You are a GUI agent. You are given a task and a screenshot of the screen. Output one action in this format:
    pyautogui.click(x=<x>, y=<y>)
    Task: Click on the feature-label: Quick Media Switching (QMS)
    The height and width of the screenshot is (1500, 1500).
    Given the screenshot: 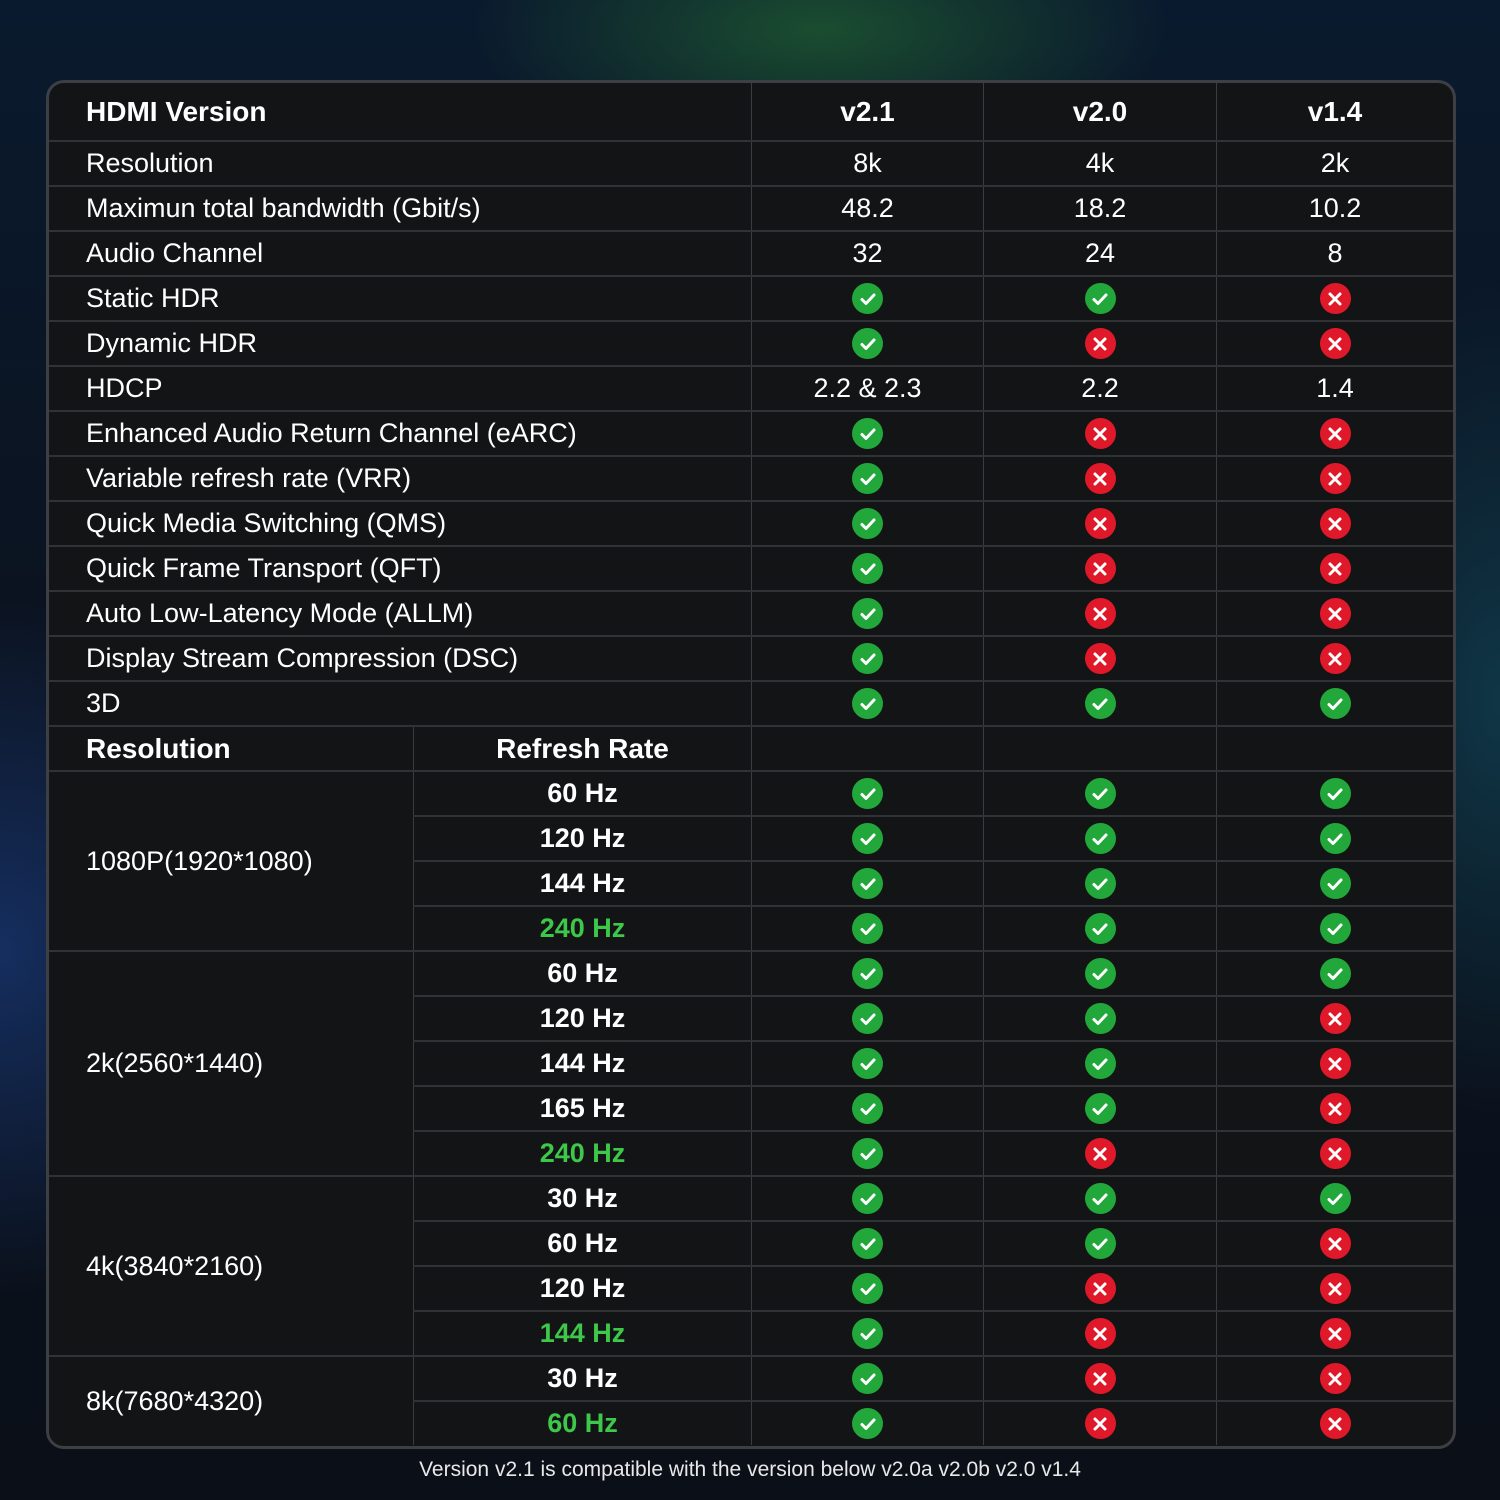 What is the action you would take?
    pyautogui.click(x=266, y=523)
    